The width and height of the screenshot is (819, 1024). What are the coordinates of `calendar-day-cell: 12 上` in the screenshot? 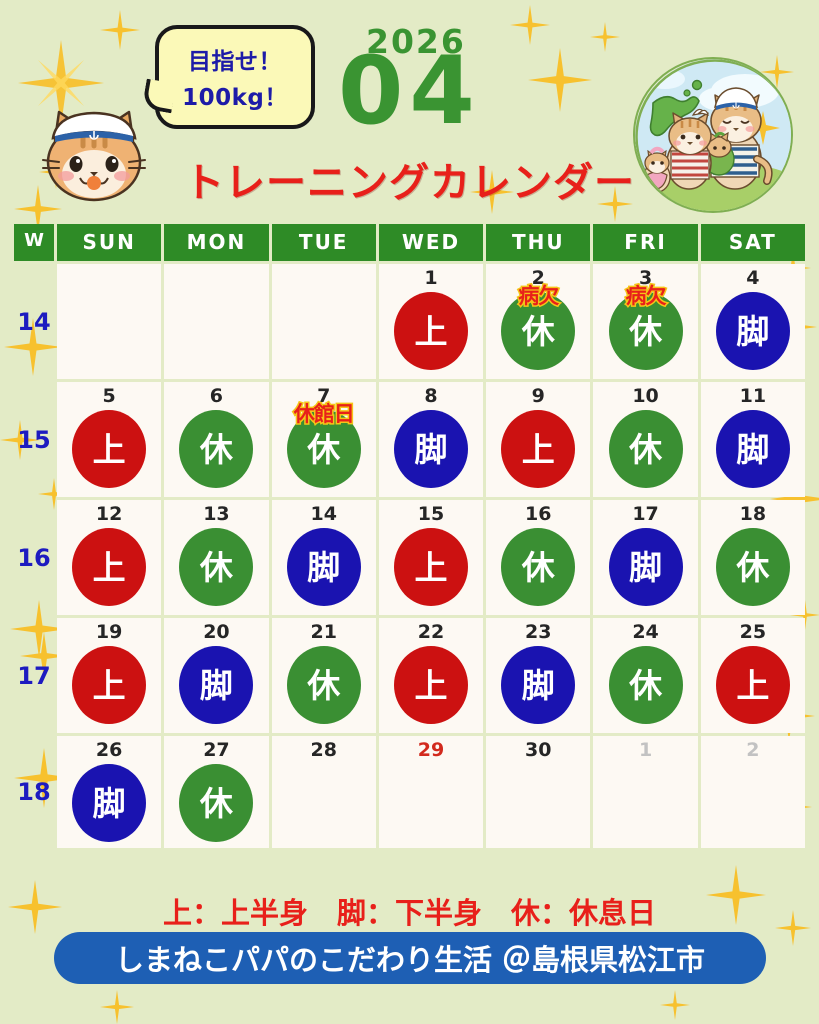 It's located at (109, 557).